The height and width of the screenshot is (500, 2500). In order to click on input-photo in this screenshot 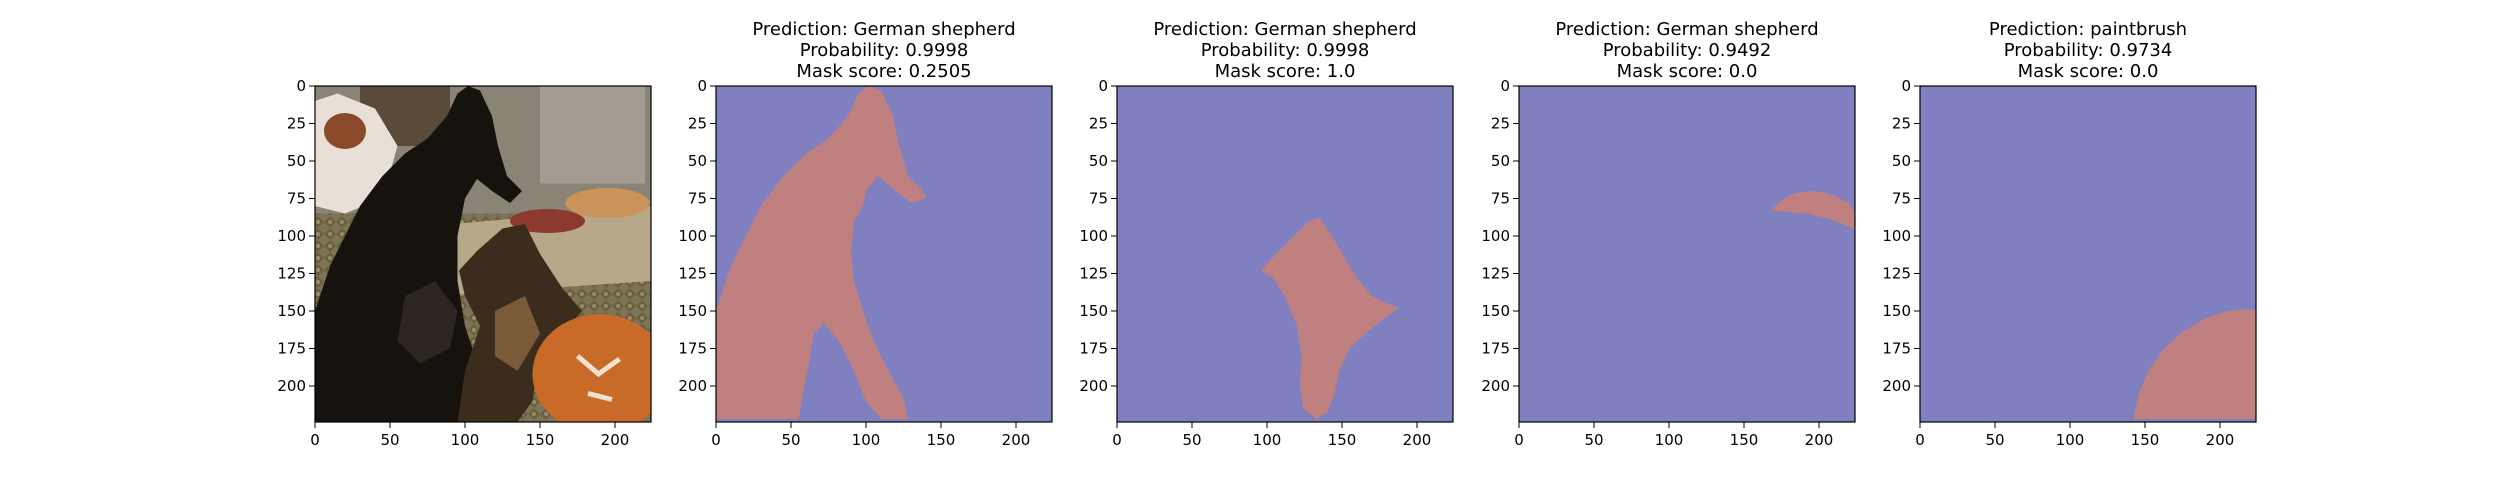, I will do `click(483, 254)`.